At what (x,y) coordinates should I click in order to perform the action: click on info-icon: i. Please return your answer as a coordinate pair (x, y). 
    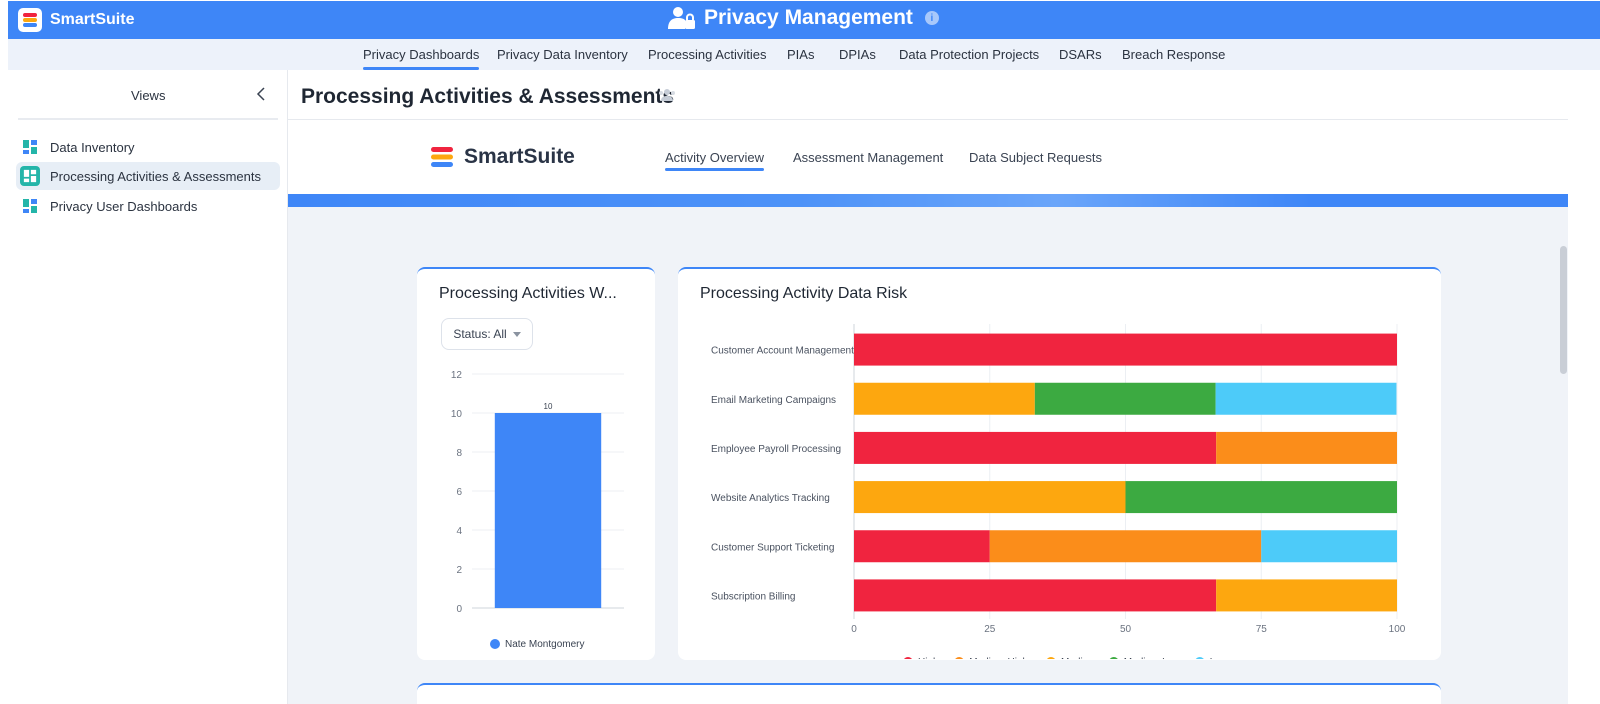
    Looking at the image, I should click on (931, 18).